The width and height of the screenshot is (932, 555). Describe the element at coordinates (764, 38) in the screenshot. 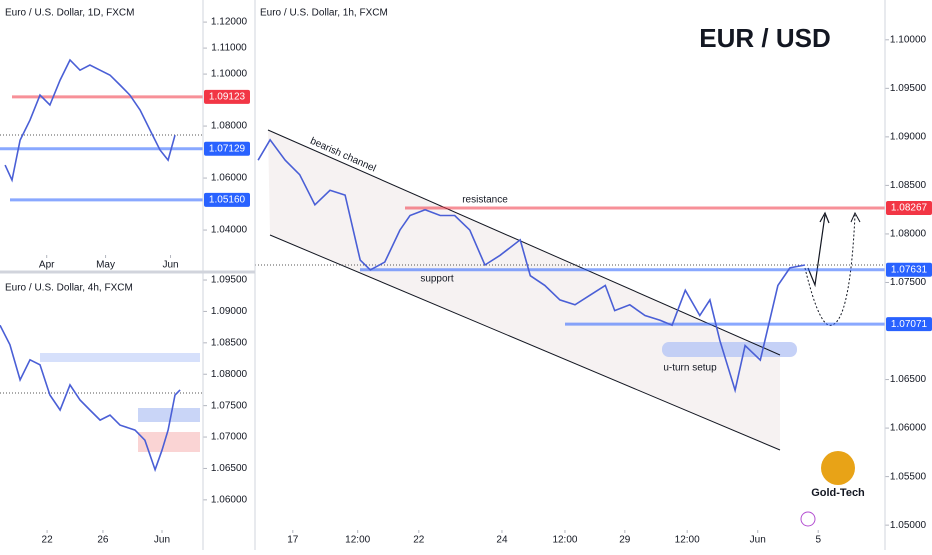

I see `annotation: EUR / USD` at that location.